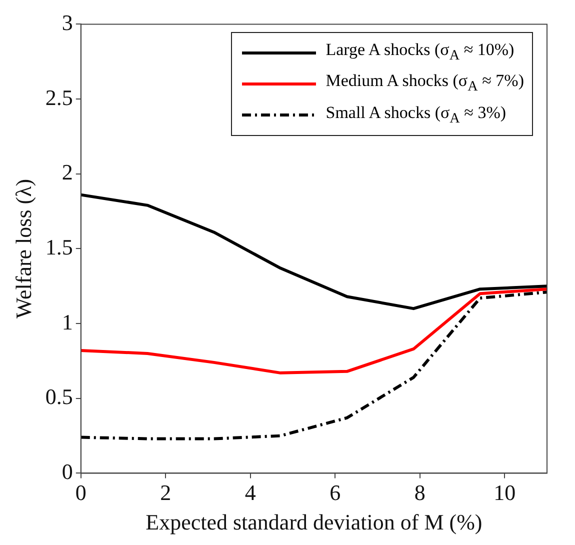 This screenshot has width=575, height=545. Describe the element at coordinates (420, 493) in the screenshot. I see `x-tick-label: 8` at that location.